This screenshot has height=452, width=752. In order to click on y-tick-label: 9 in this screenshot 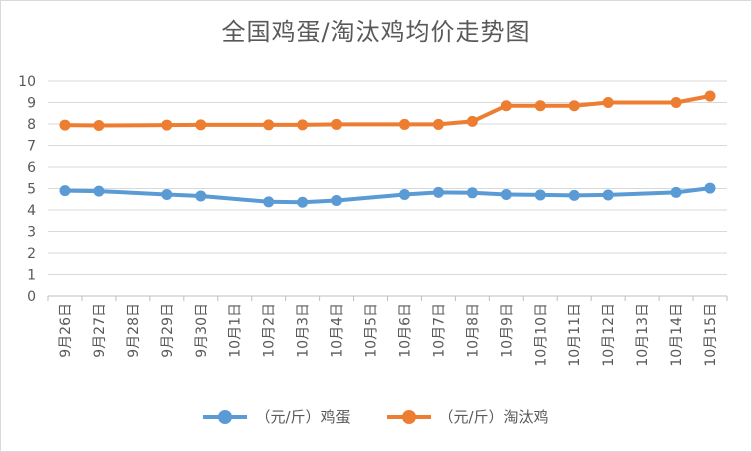, I will do `click(31, 104)`.